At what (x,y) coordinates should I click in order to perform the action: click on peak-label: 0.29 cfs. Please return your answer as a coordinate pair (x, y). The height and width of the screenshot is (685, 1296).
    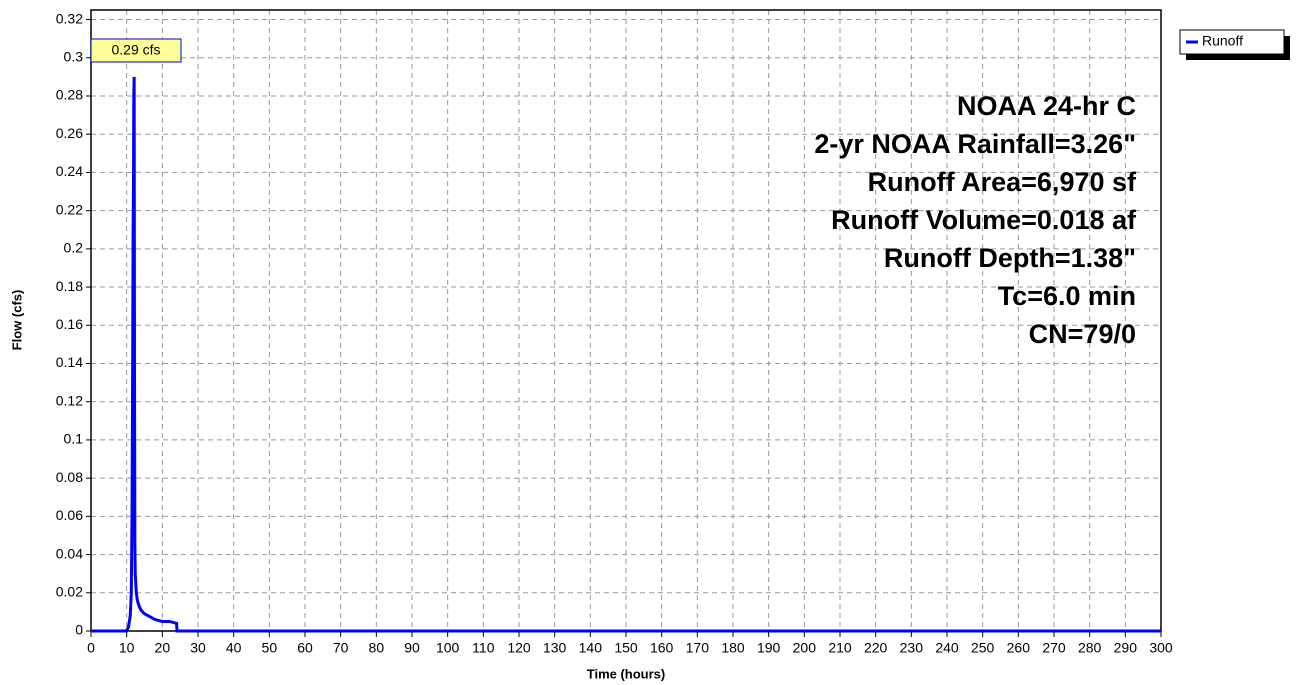
    Looking at the image, I should click on (135, 50).